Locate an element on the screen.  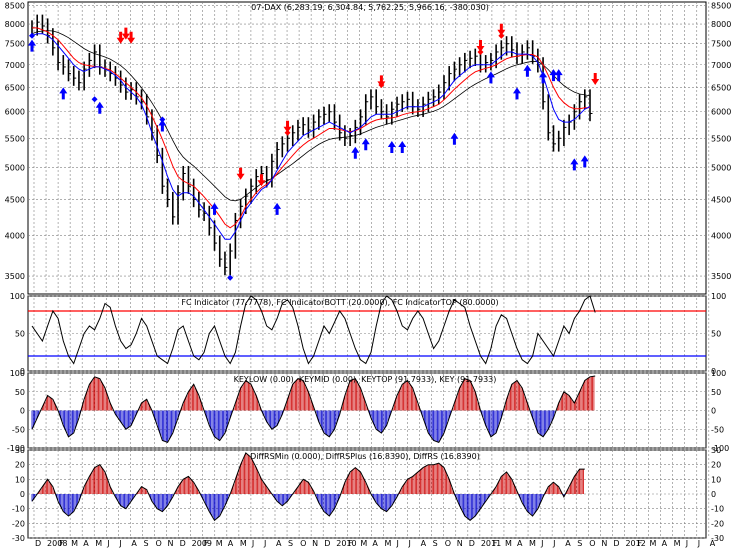
diff-tick-label-left: -30 is located at coordinates (18, 538).